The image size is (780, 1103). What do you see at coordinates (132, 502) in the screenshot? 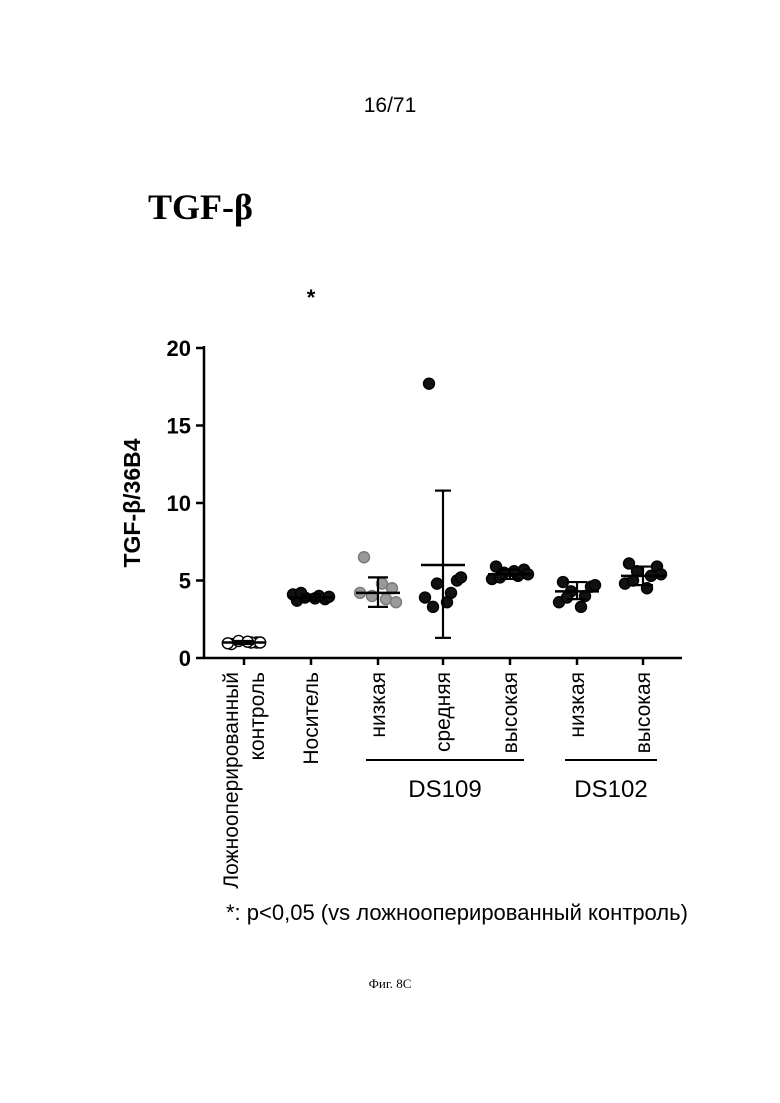
I see `y-axis-title: TGF-β/36B4` at bounding box center [132, 502].